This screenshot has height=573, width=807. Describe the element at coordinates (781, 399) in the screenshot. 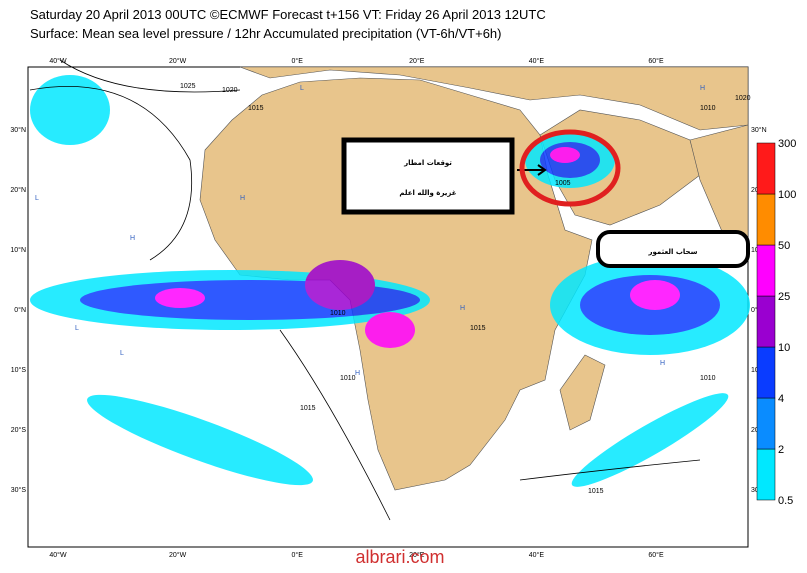

I see `colorbar-label: 4` at that location.